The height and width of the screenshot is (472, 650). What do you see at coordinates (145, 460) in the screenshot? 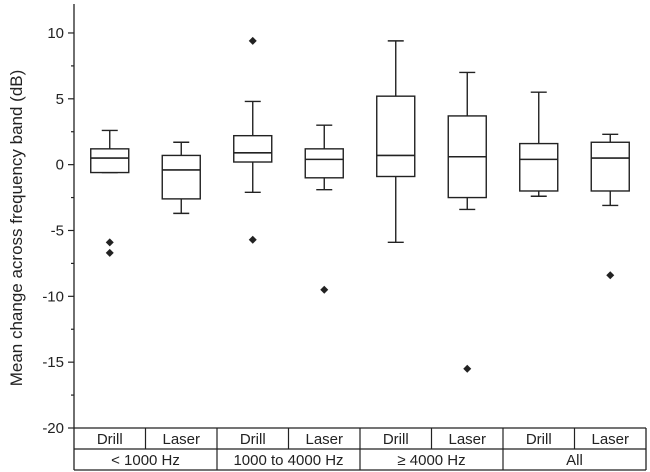
I see `group-label: < 1000 Hz` at bounding box center [145, 460].